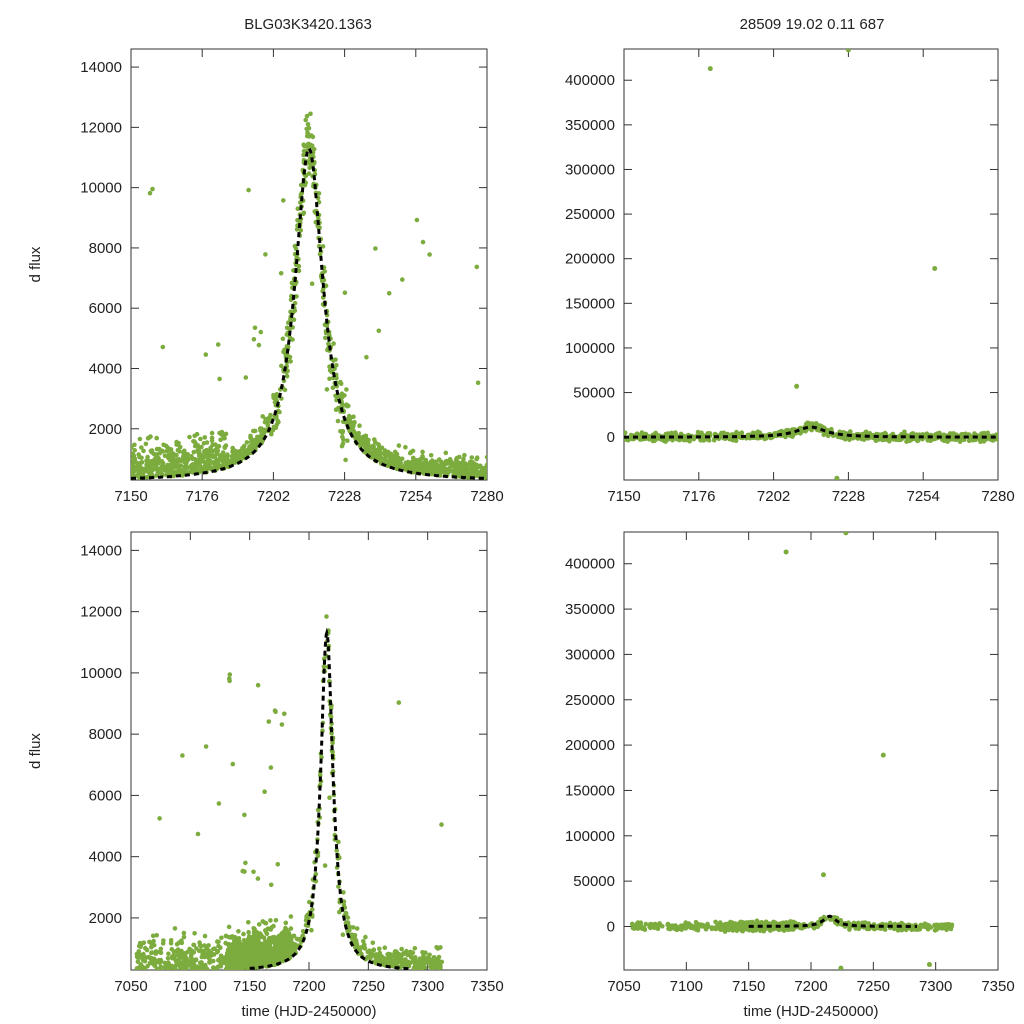 Image resolution: width=1024 pixels, height=1024 pixels. Describe the element at coordinates (810, 986) in the screenshot. I see `x-tick-label: 7200` at that location.